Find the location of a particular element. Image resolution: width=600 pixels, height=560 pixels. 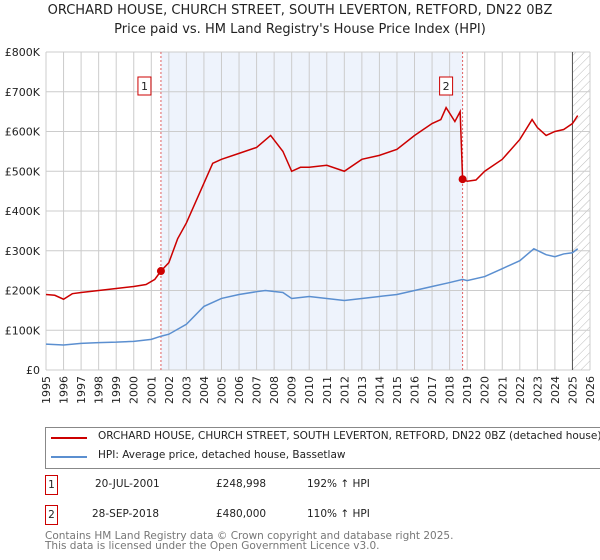

y-tick-label: £0 is located at coordinates (33, 370).